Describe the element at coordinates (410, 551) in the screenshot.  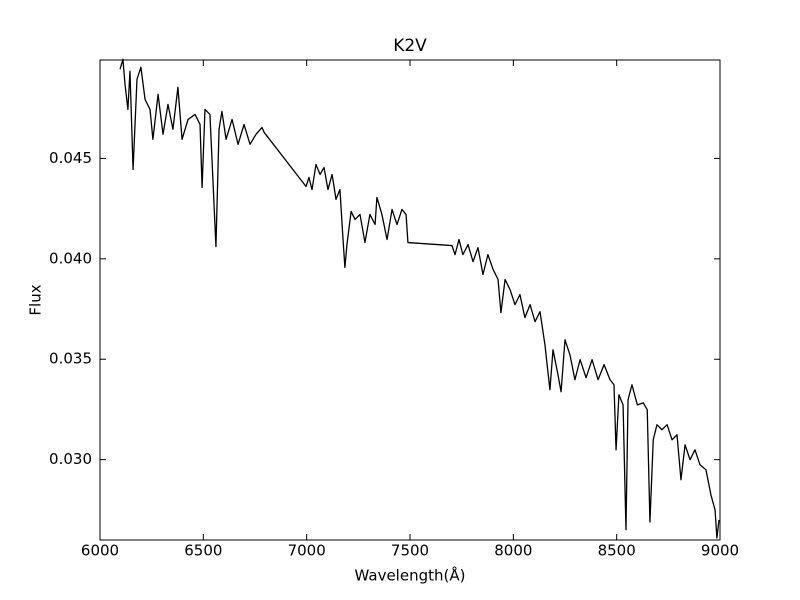
I see `x-tick-label: 7500` at that location.